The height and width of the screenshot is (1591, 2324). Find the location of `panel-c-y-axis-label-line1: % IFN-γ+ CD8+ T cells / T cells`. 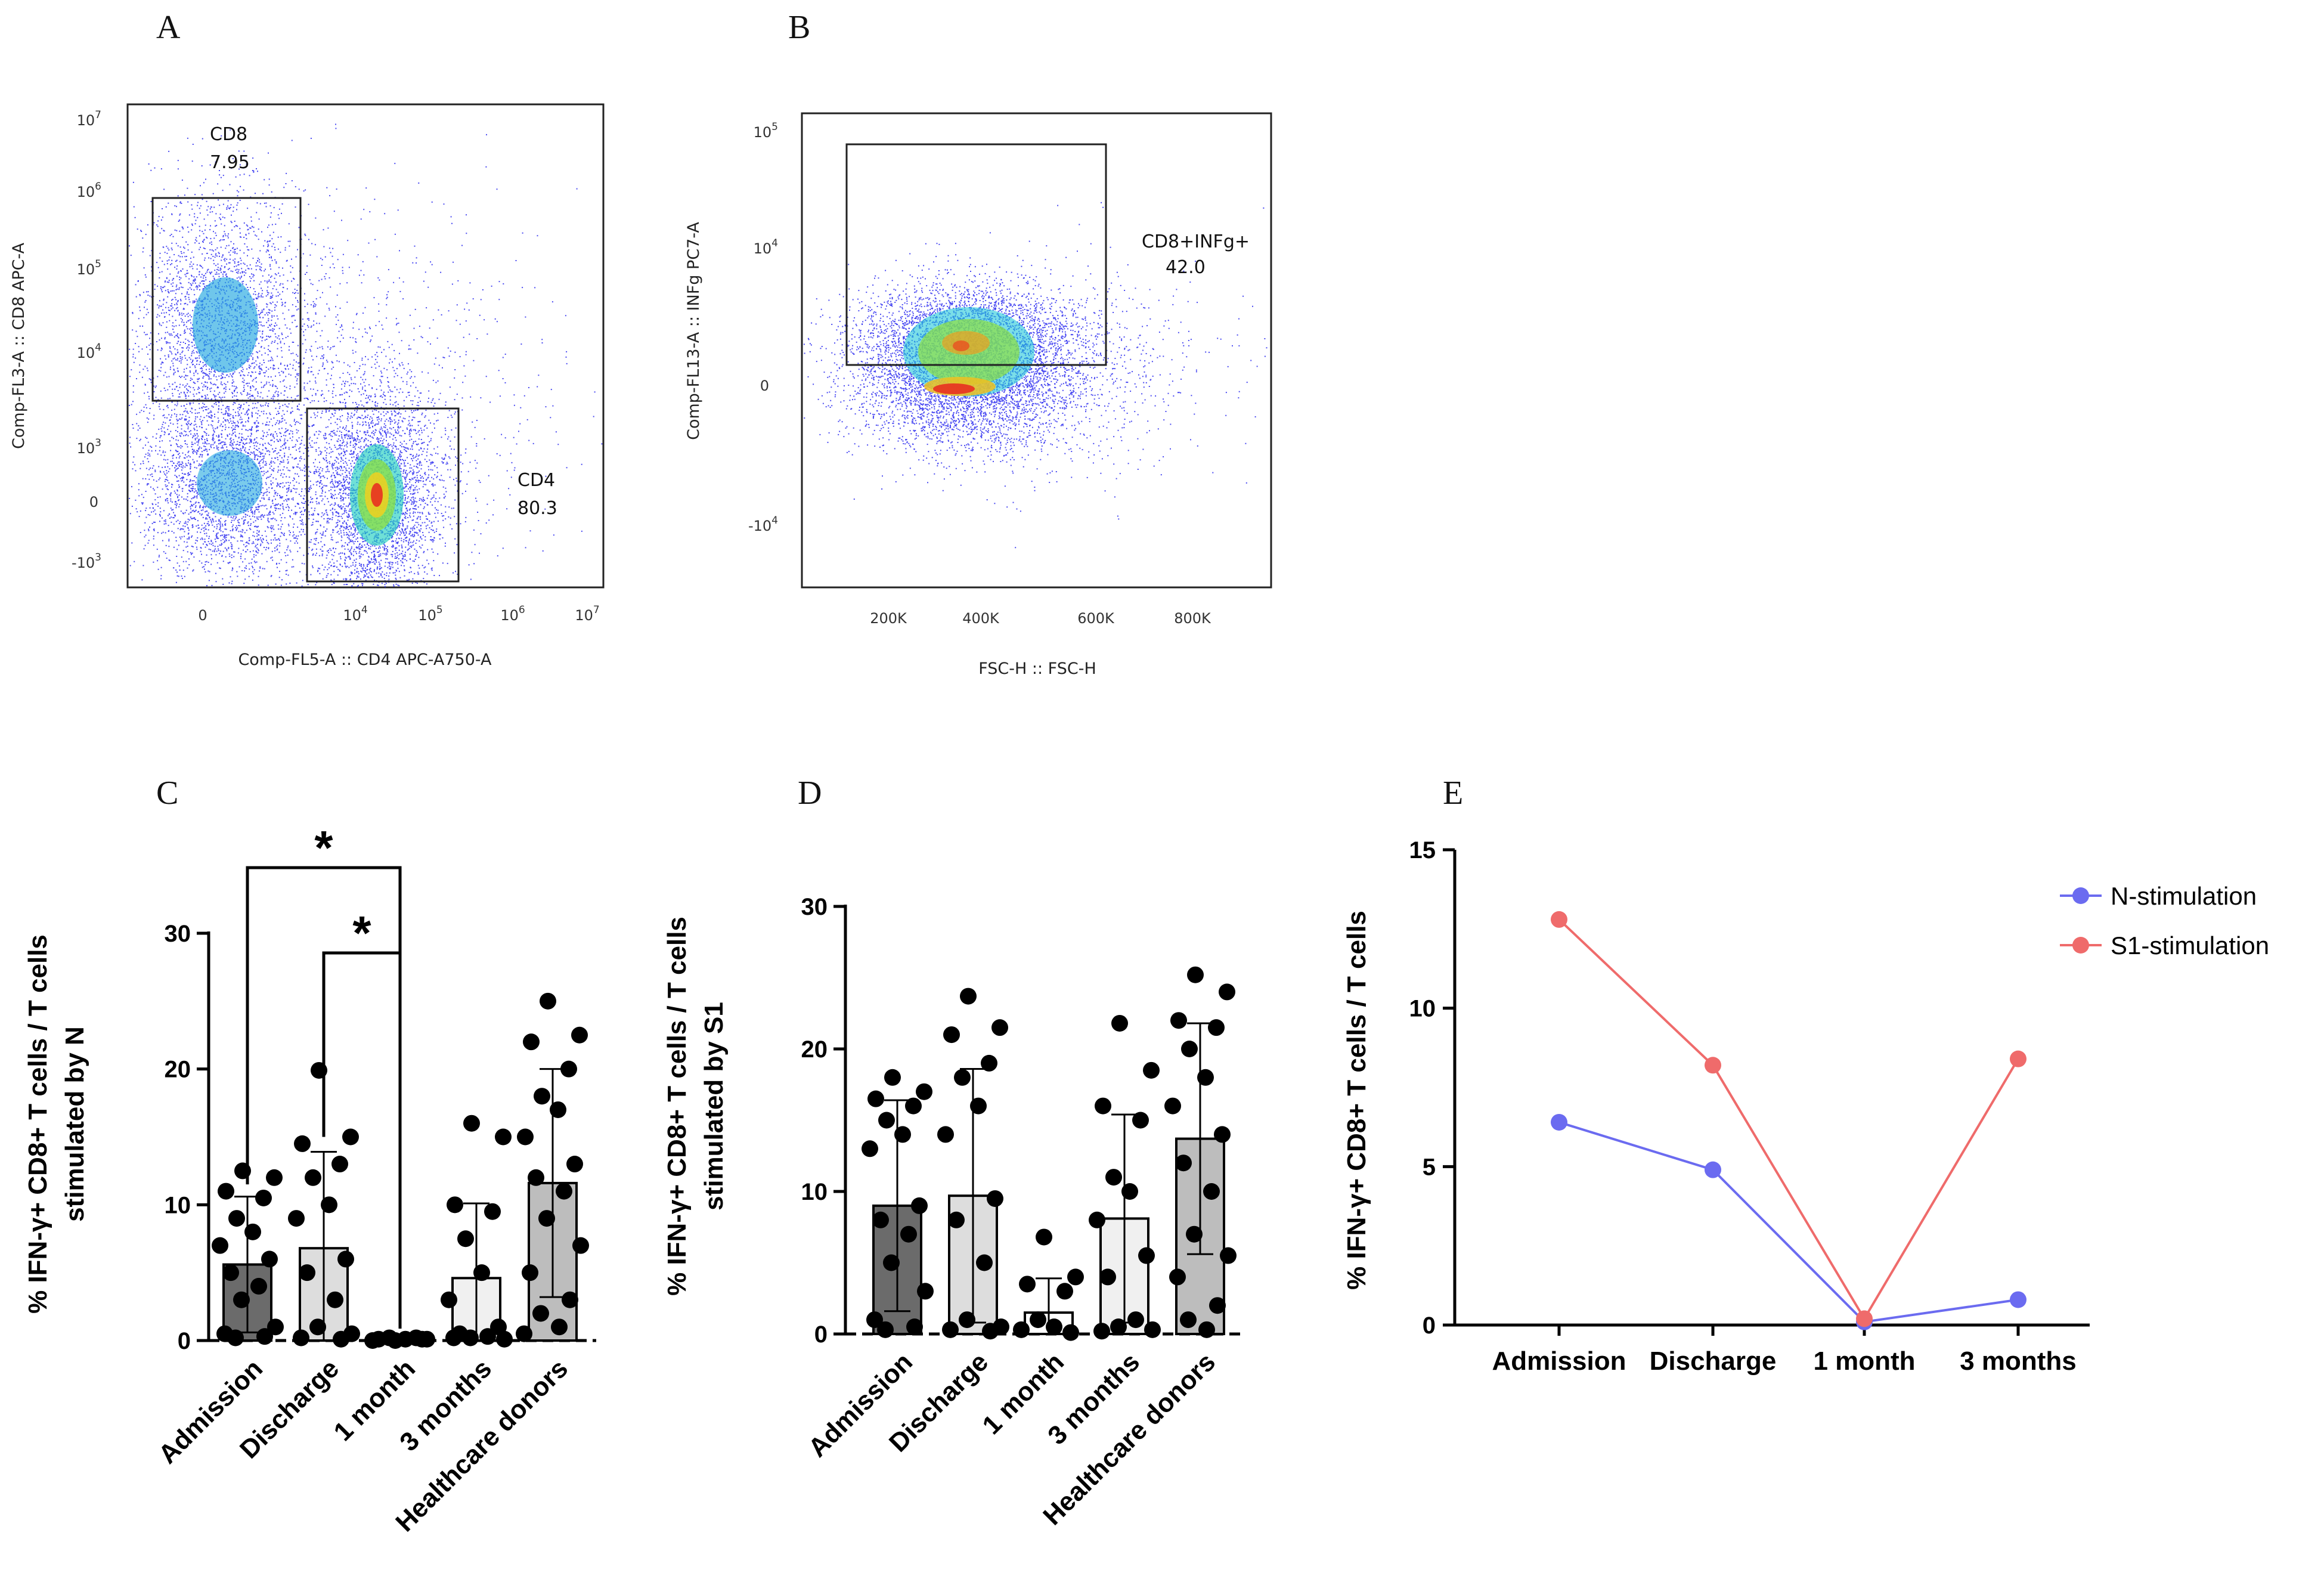

panel-c-y-axis-label-line1: % IFN-γ+ CD8+ T cells / T cells is located at coordinates (38, 1124).